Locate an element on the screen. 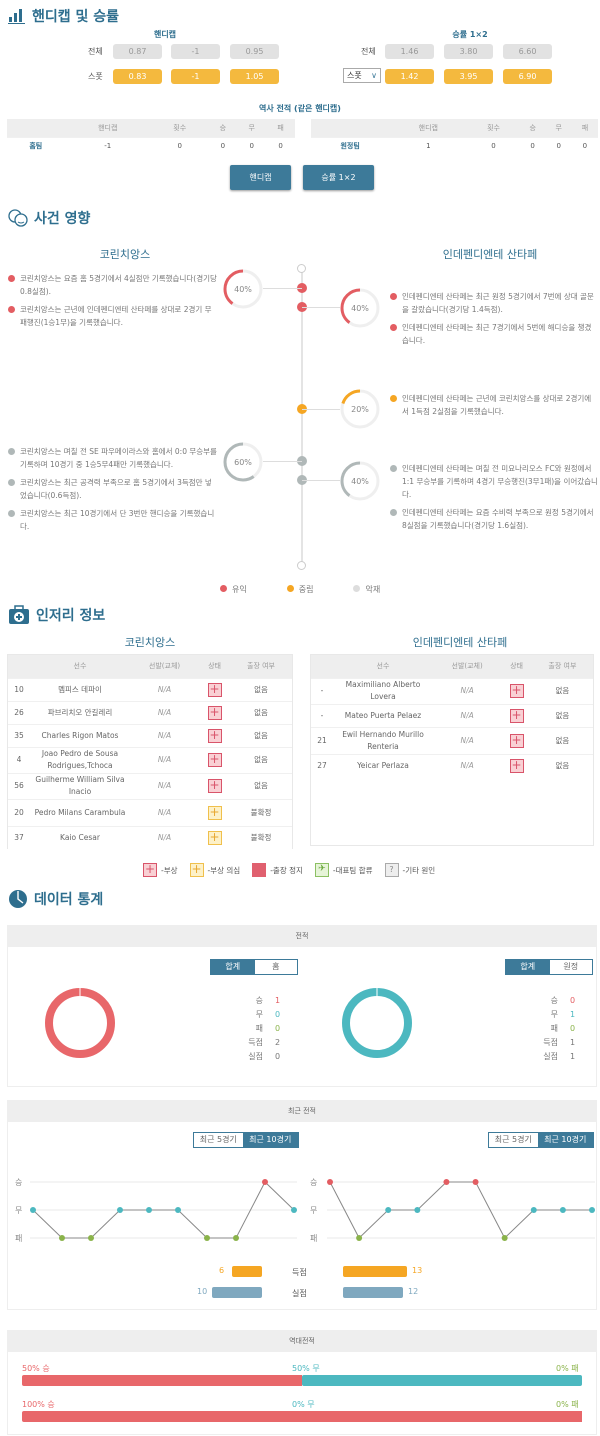 The width and height of the screenshot is (600, 1436). home-record-ring is located at coordinates (80, 1023).